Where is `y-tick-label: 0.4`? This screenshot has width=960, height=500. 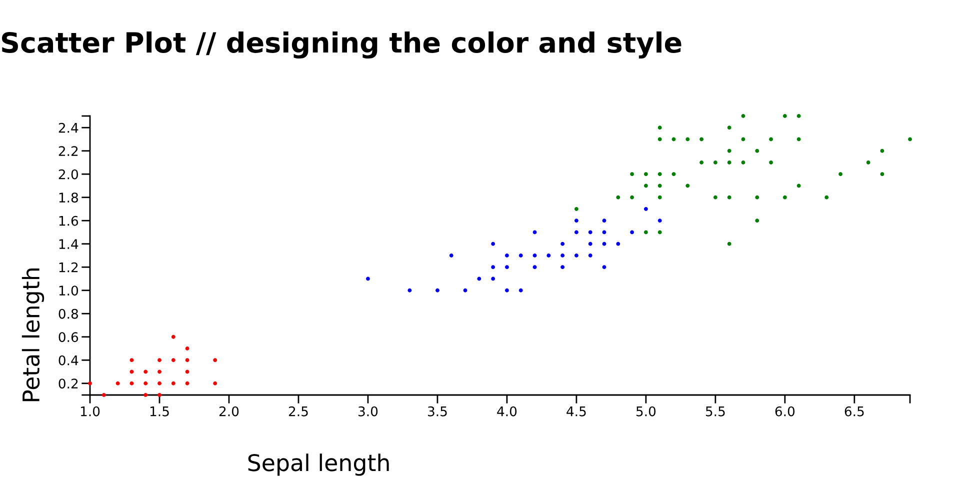
y-tick-label: 0.4 is located at coordinates (68, 360).